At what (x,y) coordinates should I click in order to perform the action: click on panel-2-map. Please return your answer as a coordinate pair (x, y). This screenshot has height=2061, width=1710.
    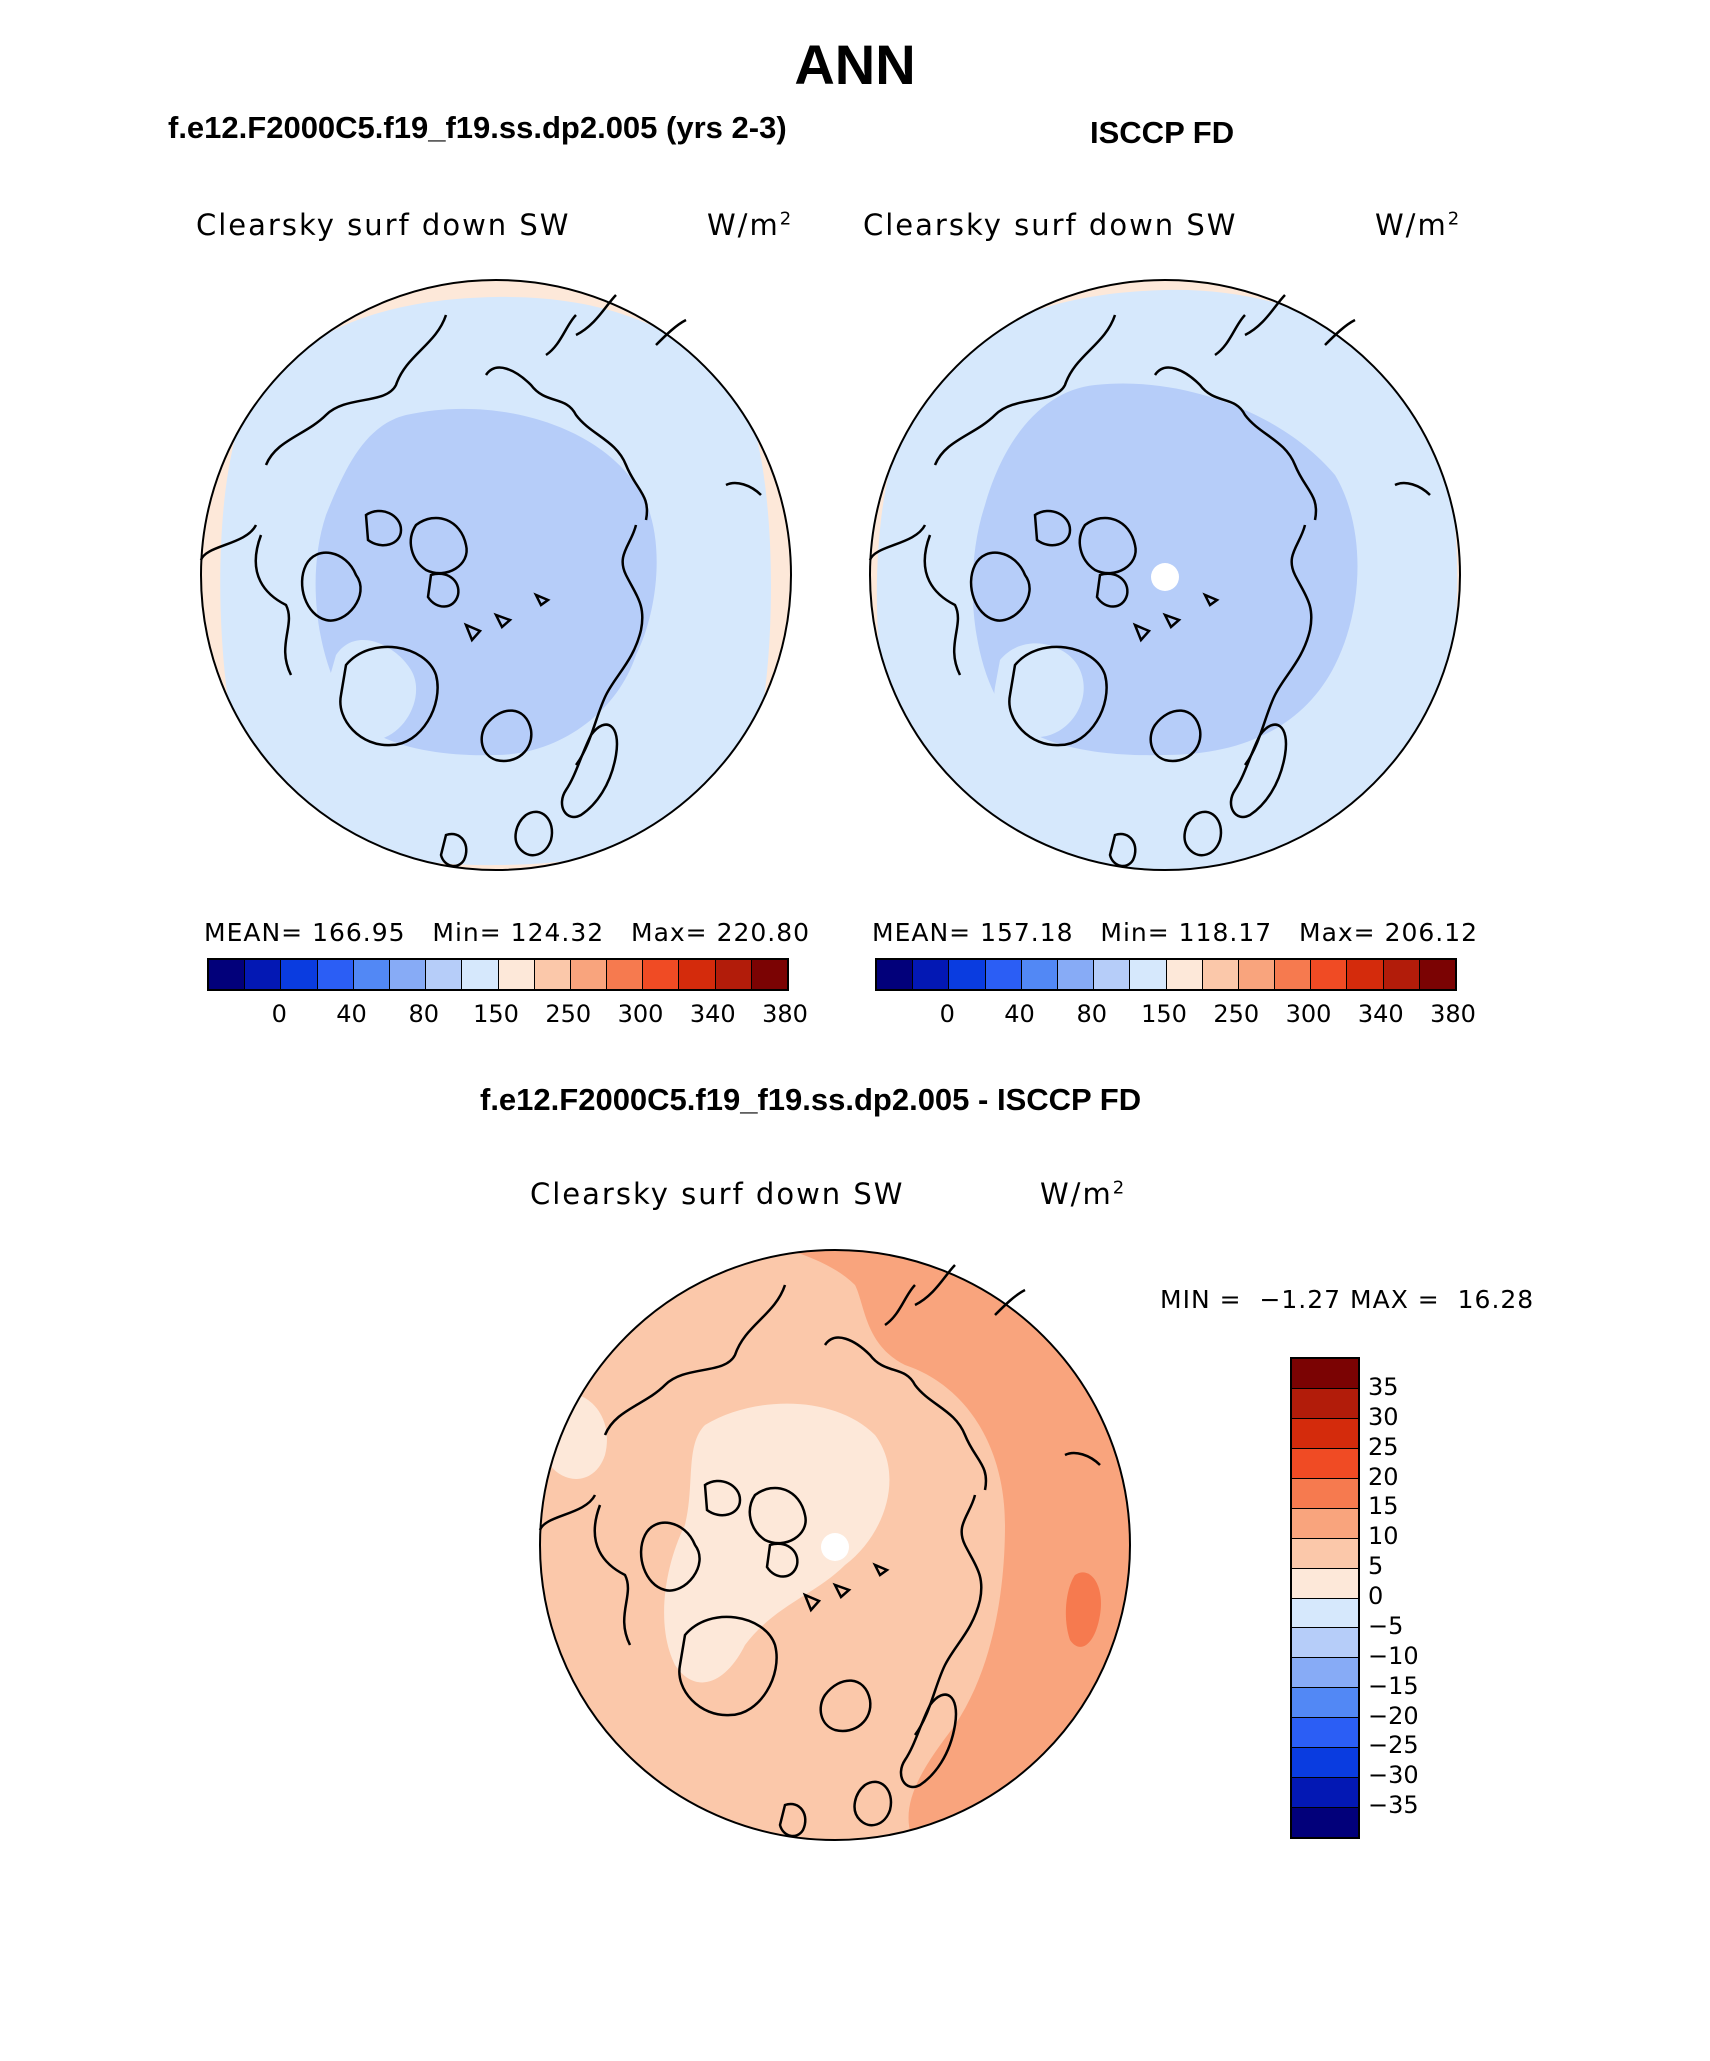
    Looking at the image, I should click on (1164, 575).